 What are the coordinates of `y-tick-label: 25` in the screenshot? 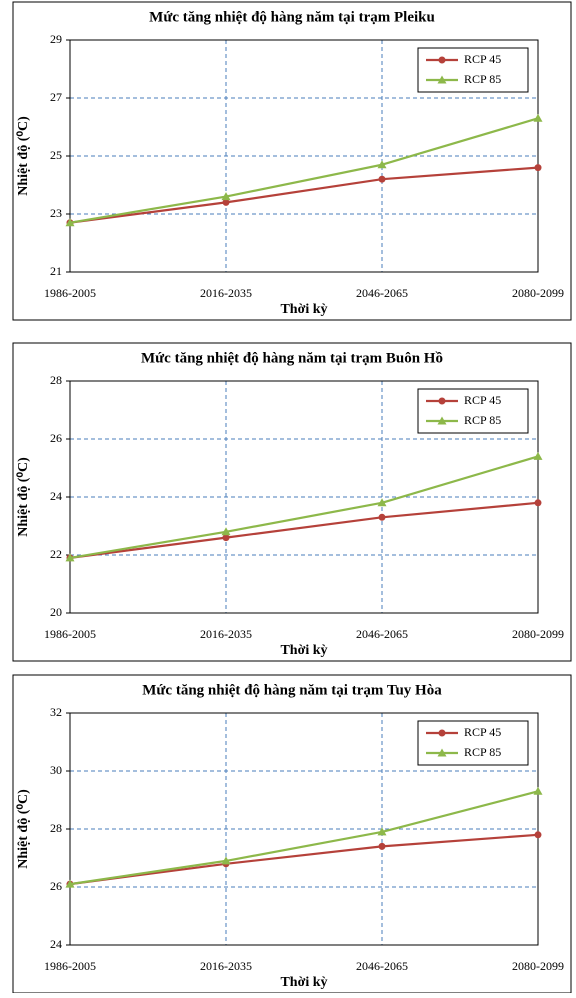 It's located at (56, 155).